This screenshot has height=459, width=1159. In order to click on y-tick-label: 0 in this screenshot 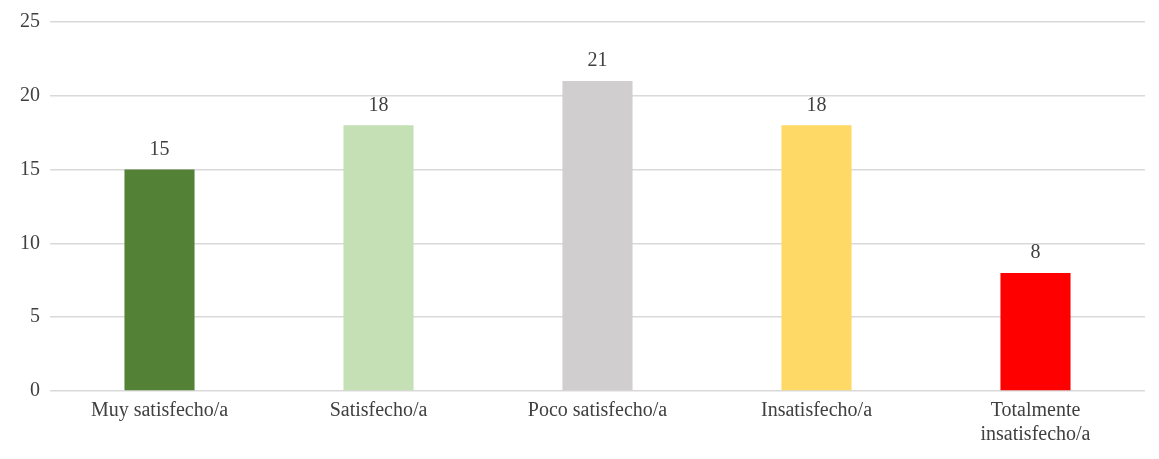, I will do `click(35, 389)`.